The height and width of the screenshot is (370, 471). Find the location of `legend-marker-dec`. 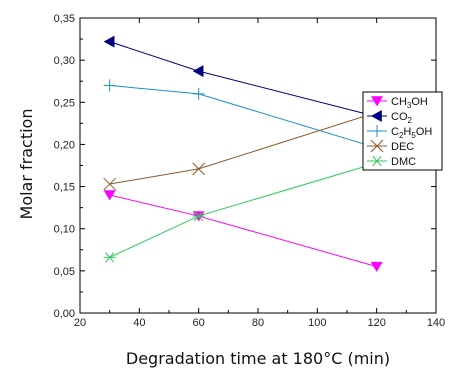

legend-marker-dec is located at coordinates (377, 146).